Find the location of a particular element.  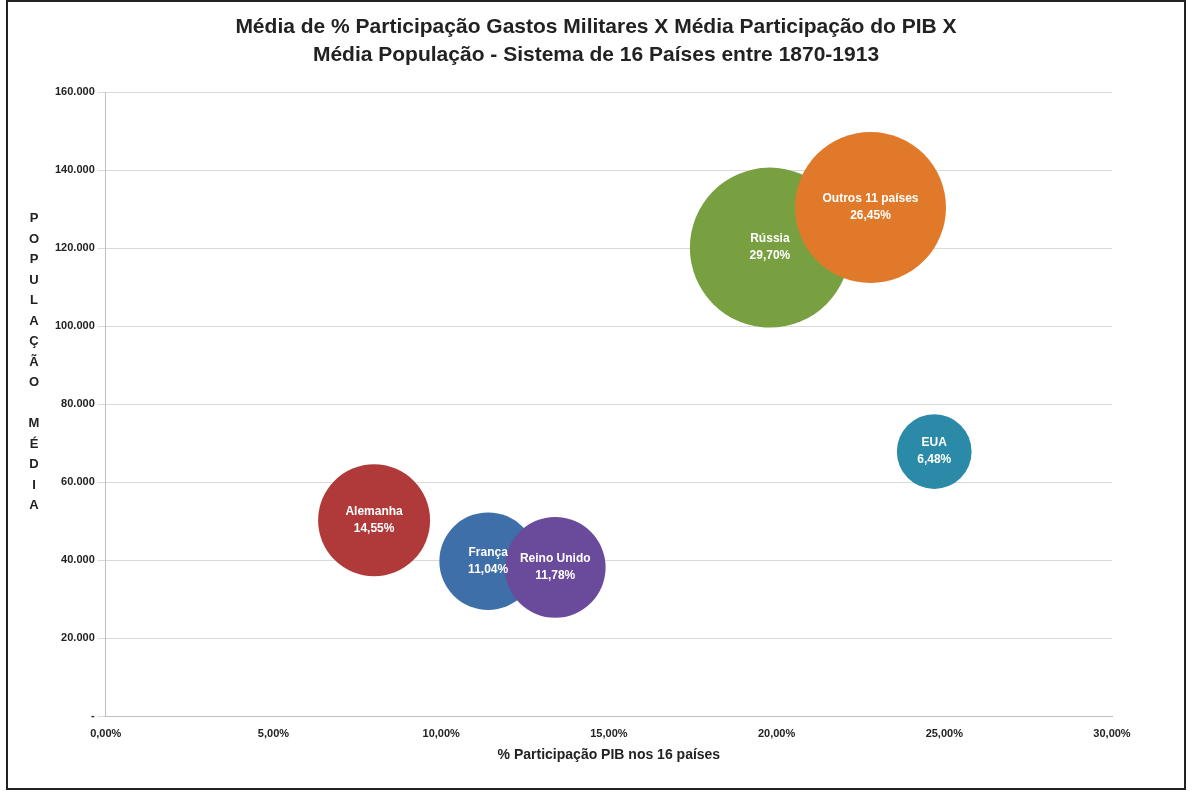

data-label: 11,78% is located at coordinates (555, 575).